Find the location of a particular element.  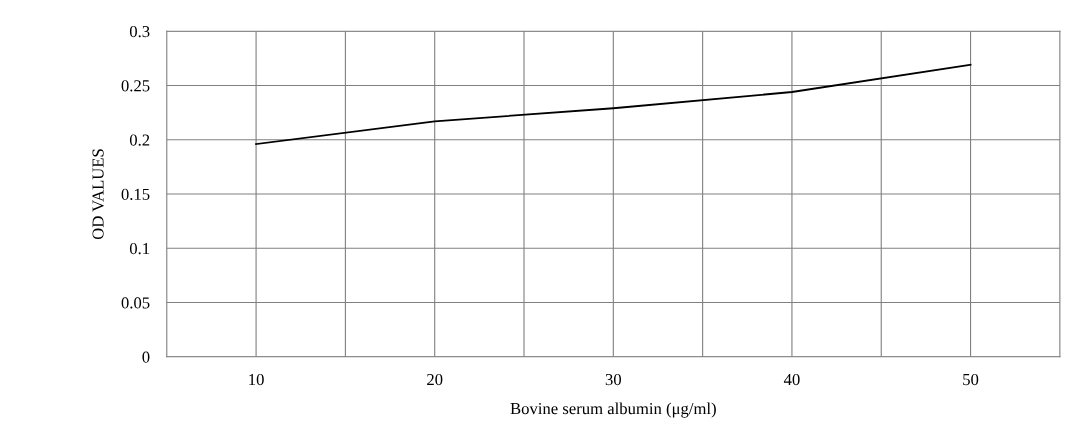

x-tick-label: 40 is located at coordinates (791, 379).